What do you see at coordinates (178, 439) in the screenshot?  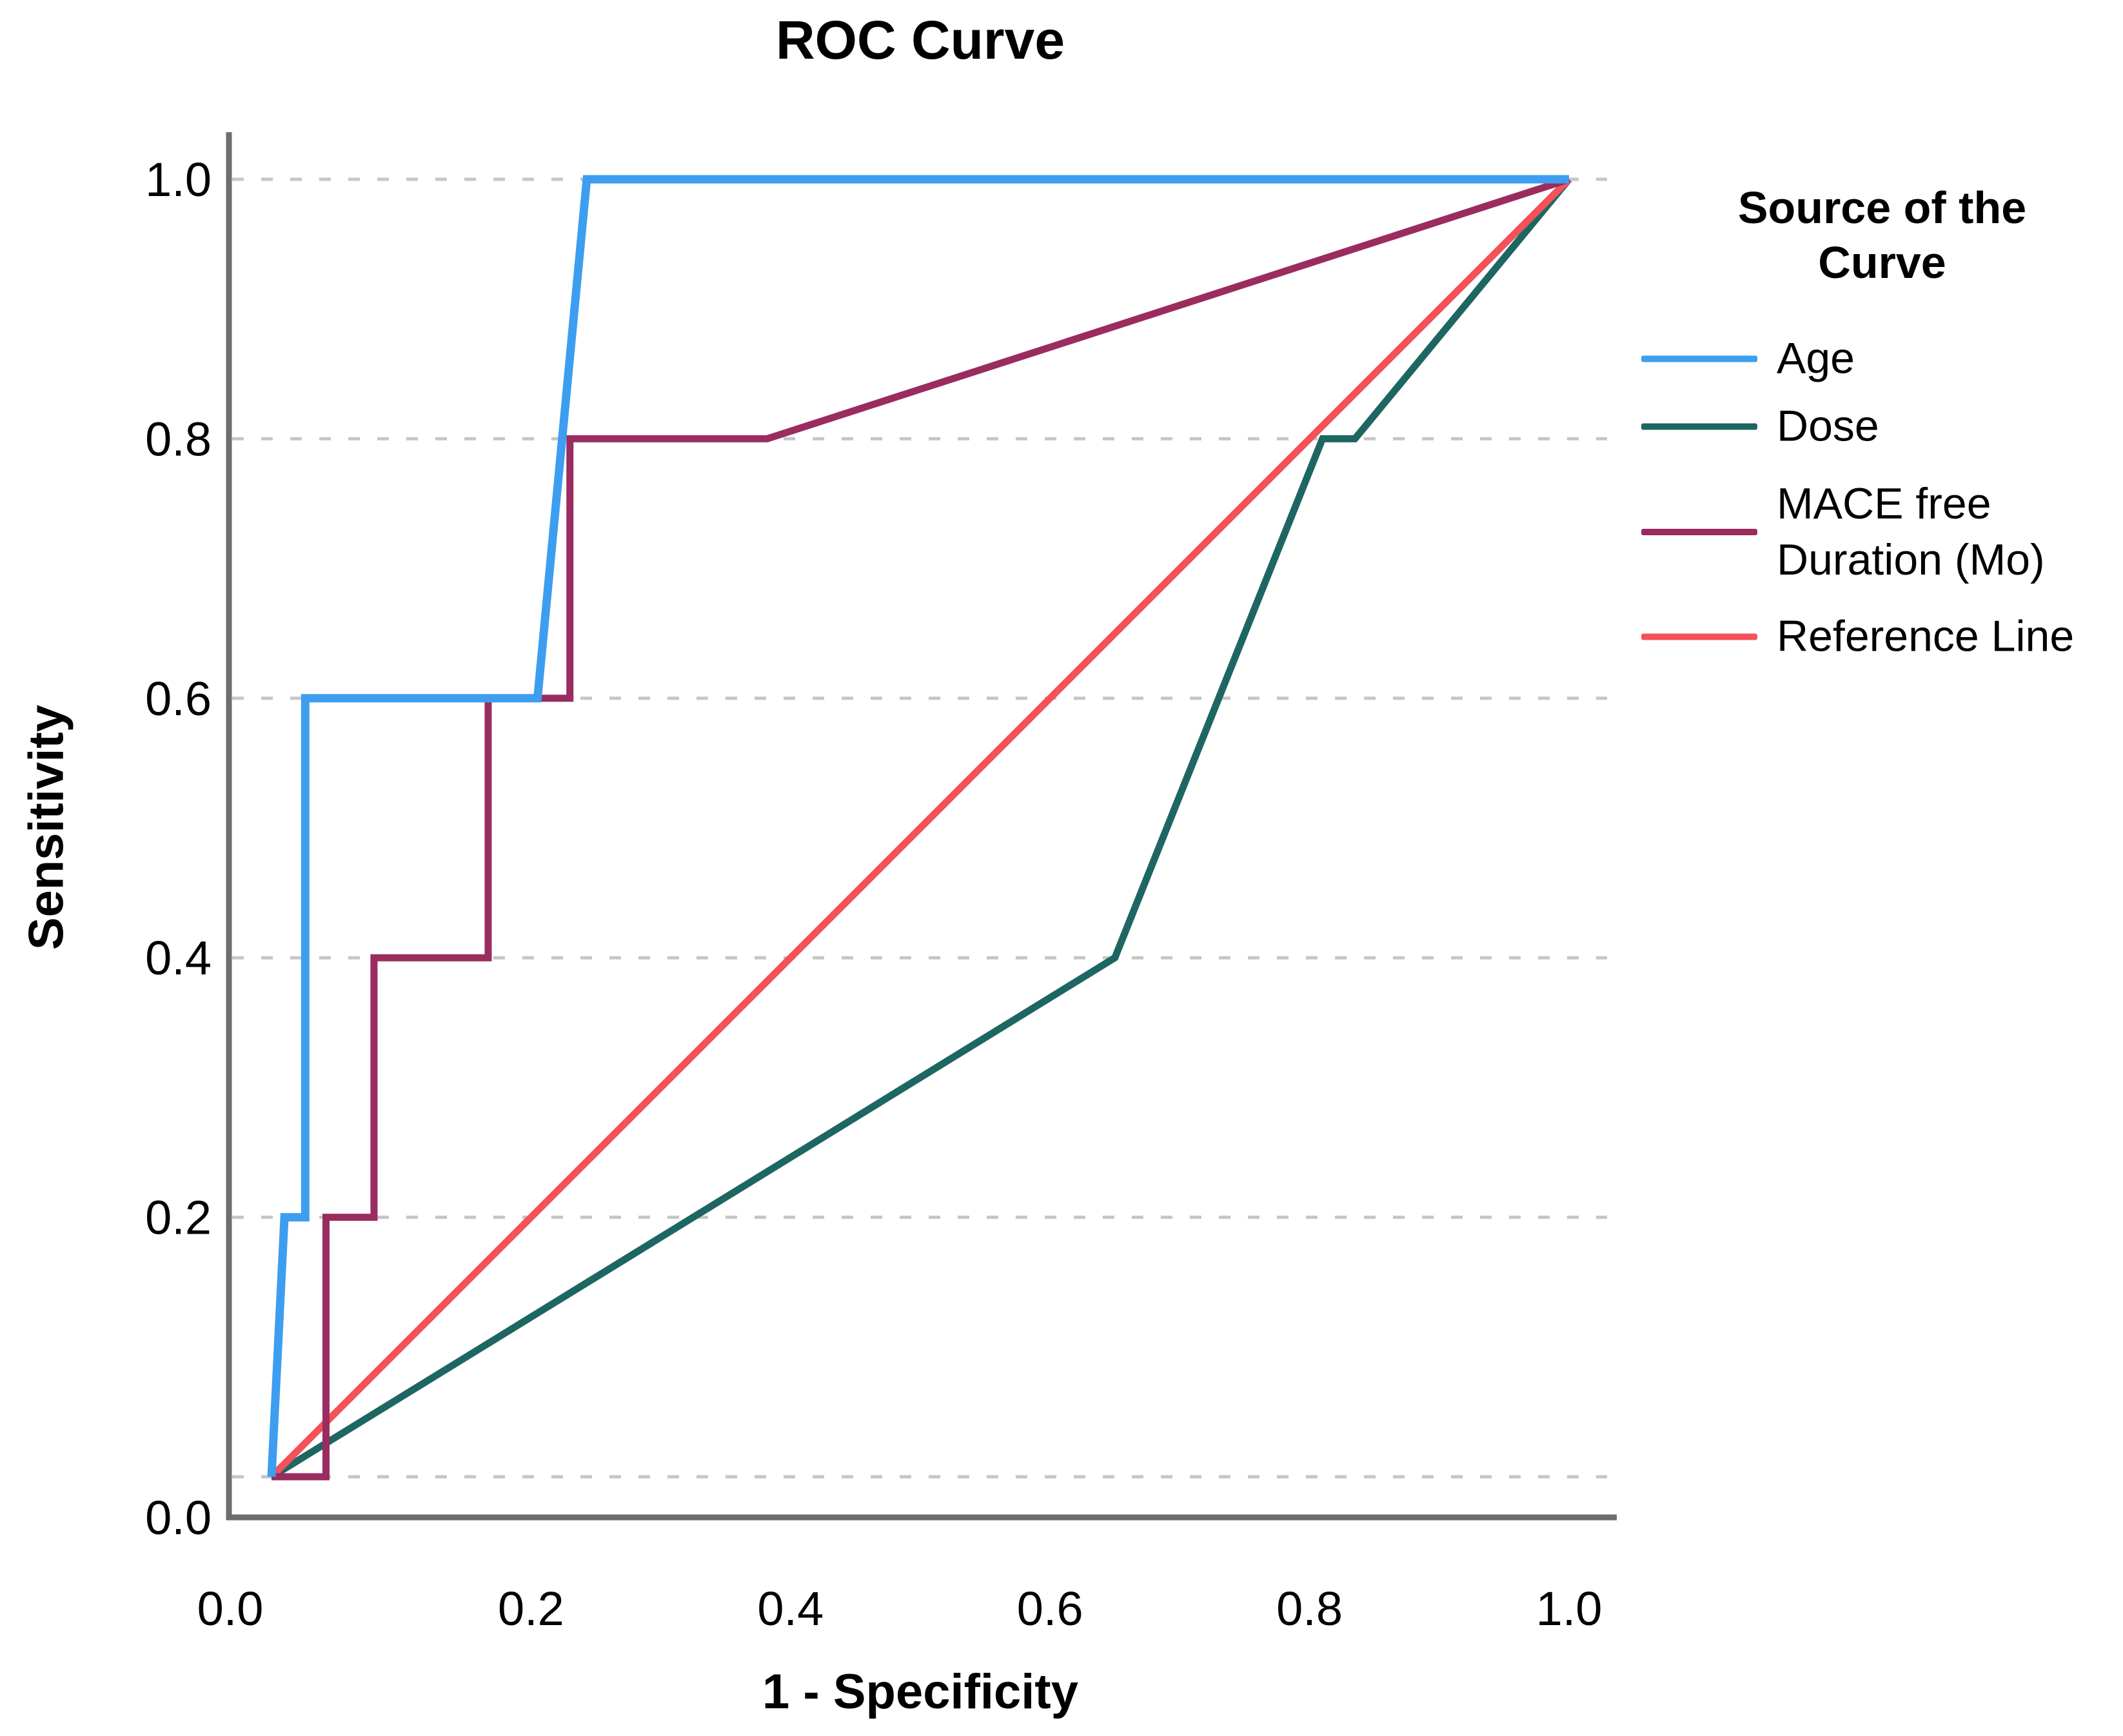 I see `y-tick-label-0.8: 0.8` at bounding box center [178, 439].